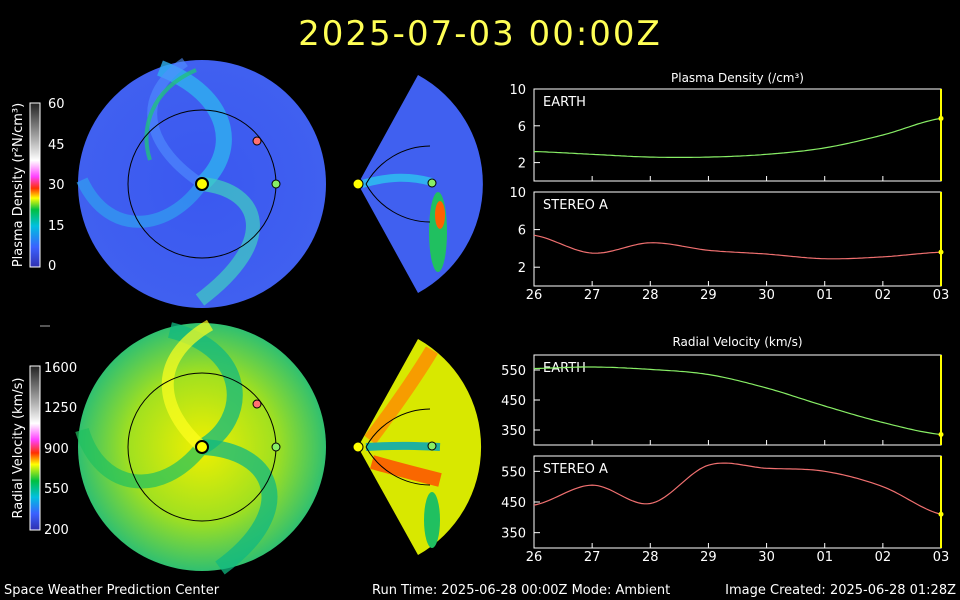 This screenshot has height=600, width=960. What do you see at coordinates (513, 431) in the screenshot?
I see `chart-1-panel-0-ytick-label-2: 350` at bounding box center [513, 431].